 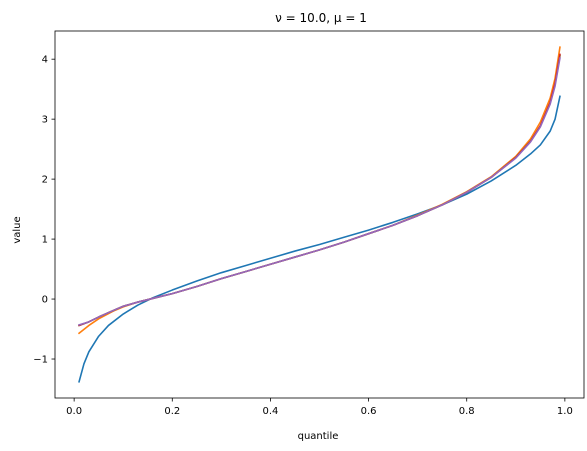 I want to click on y-tick-label: 4, so click(x=45, y=60).